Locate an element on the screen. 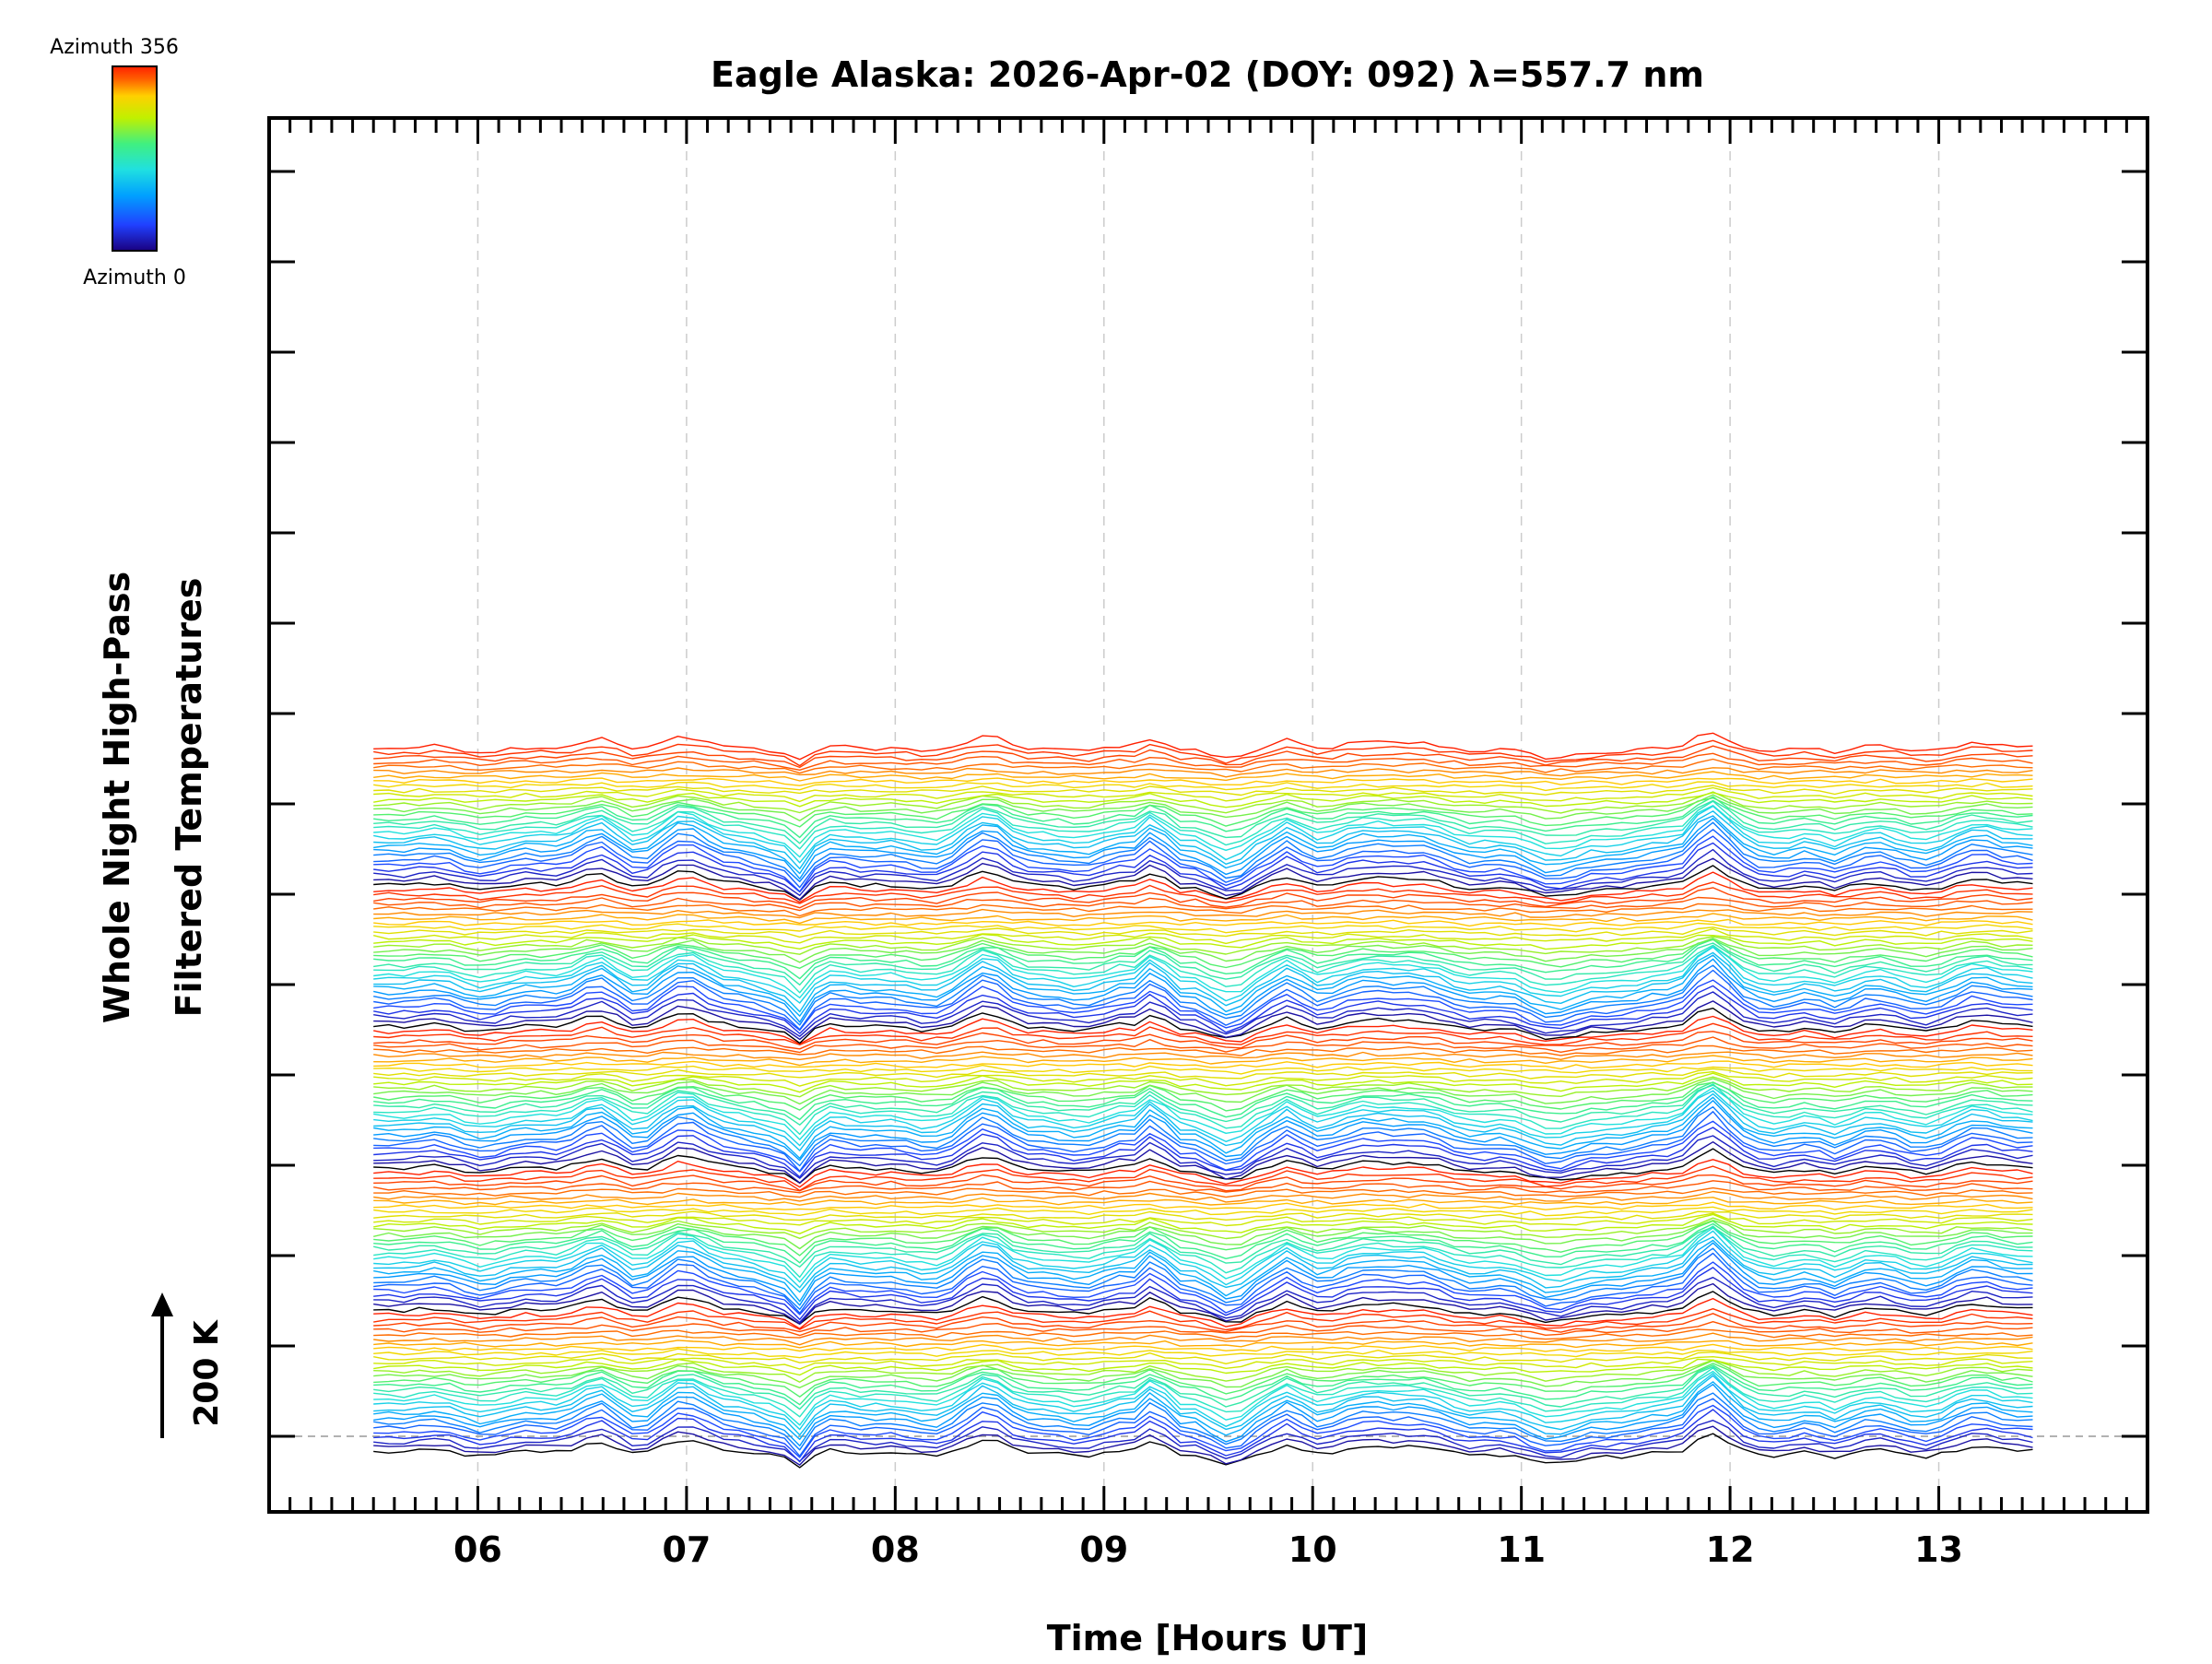  x-tick-label: 06 is located at coordinates (477, 1549).